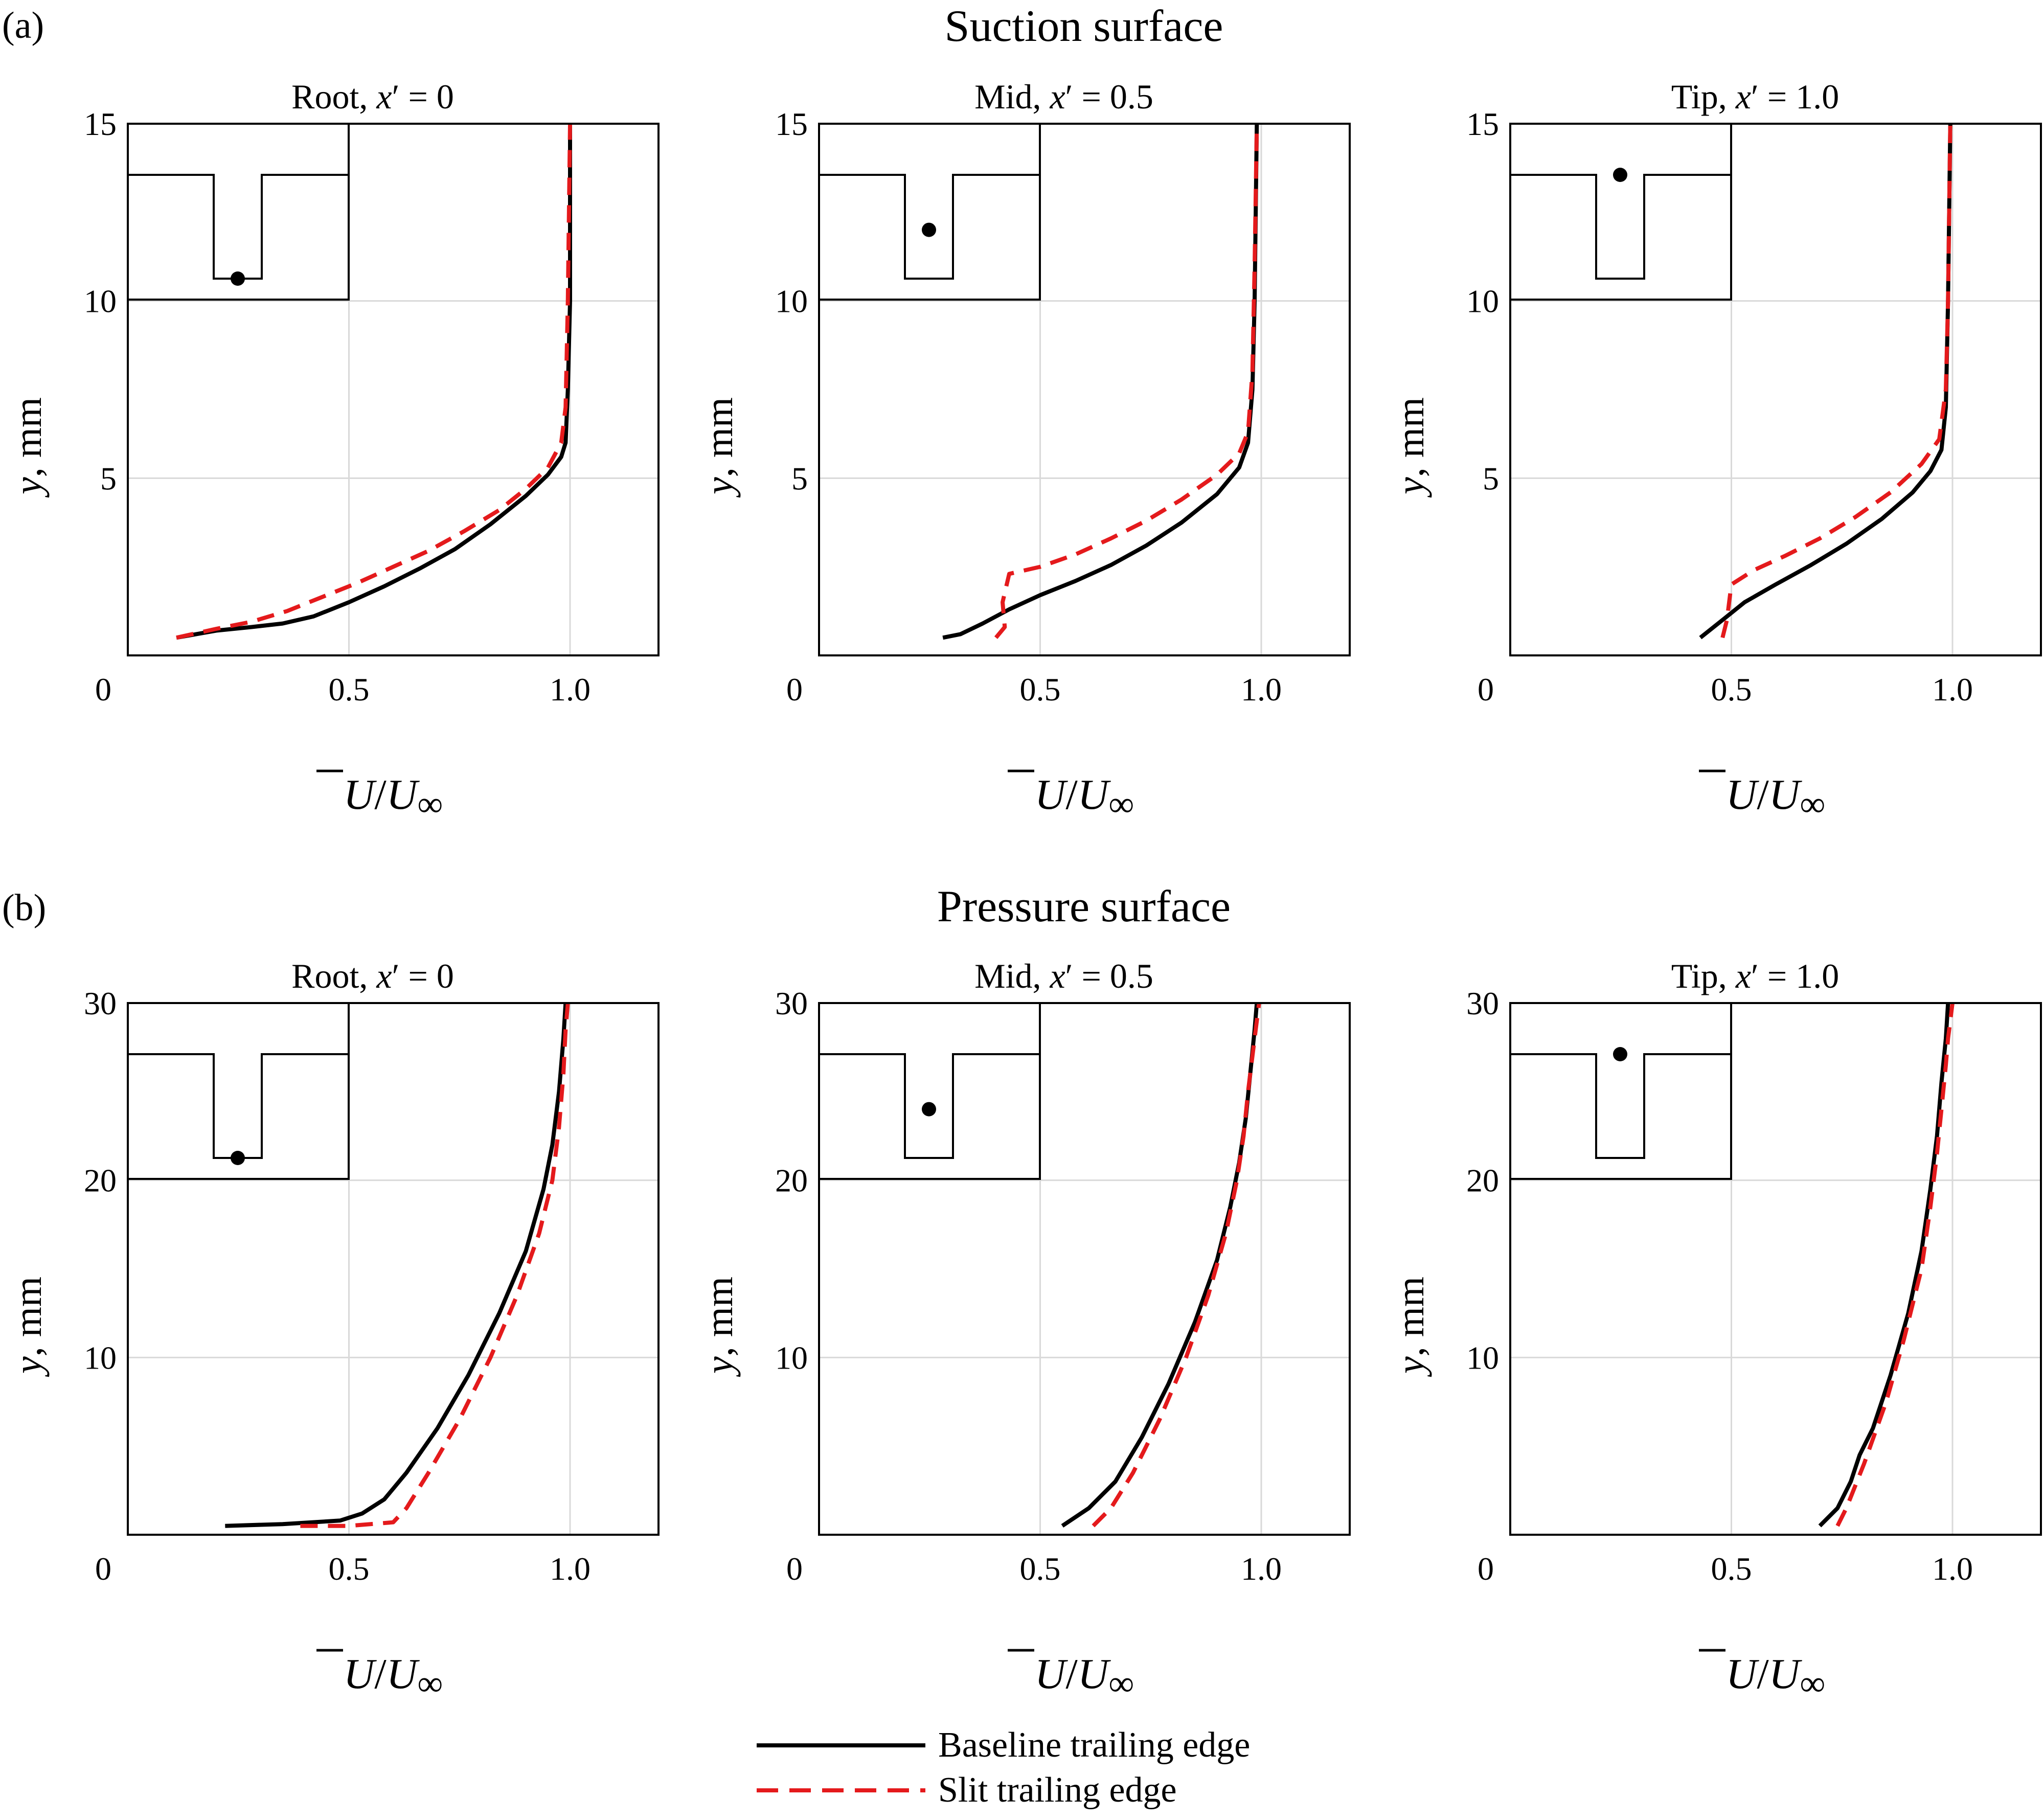  I want to click on subplot-a-mid: Mid, x′ = 0.5 0 0.5 1.0 5 10 15 y, mm U/U∞, so click(1024, 450).